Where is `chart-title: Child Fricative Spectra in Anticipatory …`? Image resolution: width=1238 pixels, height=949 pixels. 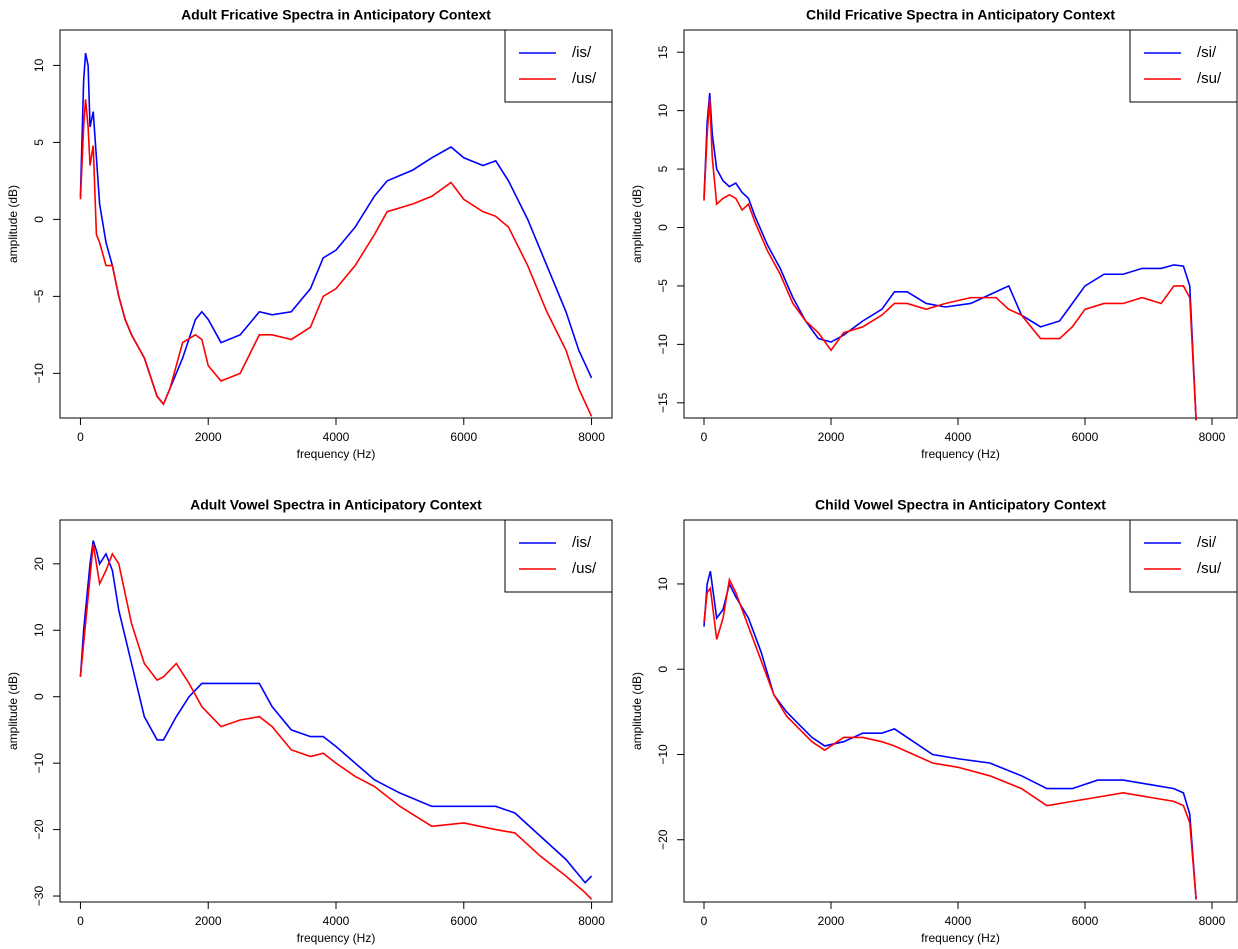
chart-title: Child Fricative Spectra in Anticipatory … is located at coordinates (960, 15).